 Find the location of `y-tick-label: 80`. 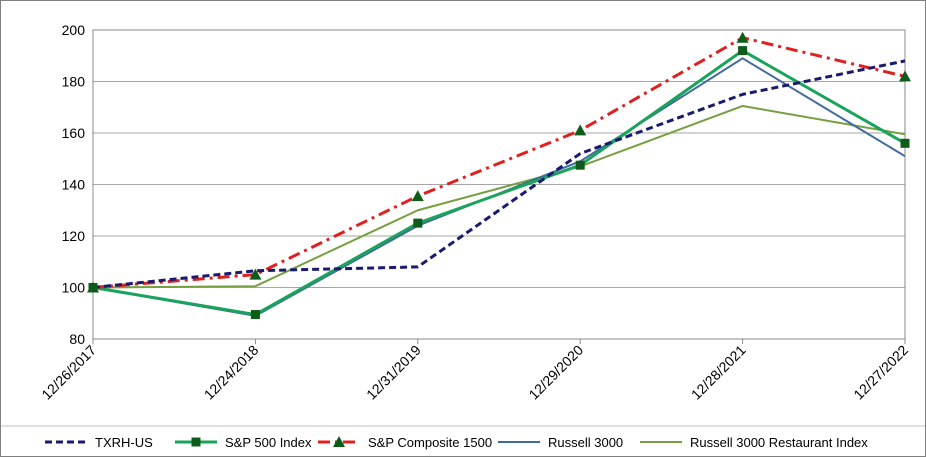

y-tick-label: 80 is located at coordinates (77, 339).